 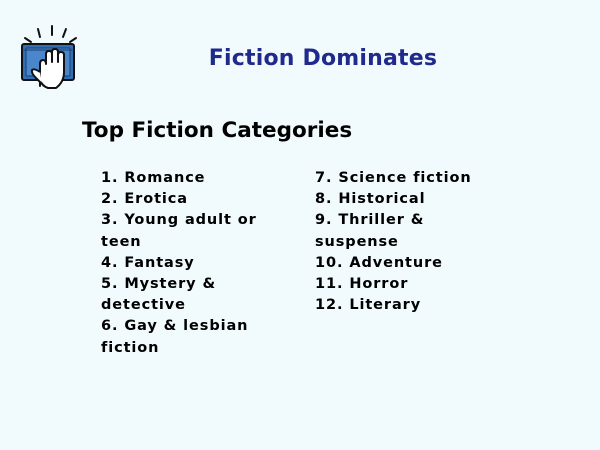 I want to click on category-item: 5. Mystery & detective, so click(x=159, y=295).